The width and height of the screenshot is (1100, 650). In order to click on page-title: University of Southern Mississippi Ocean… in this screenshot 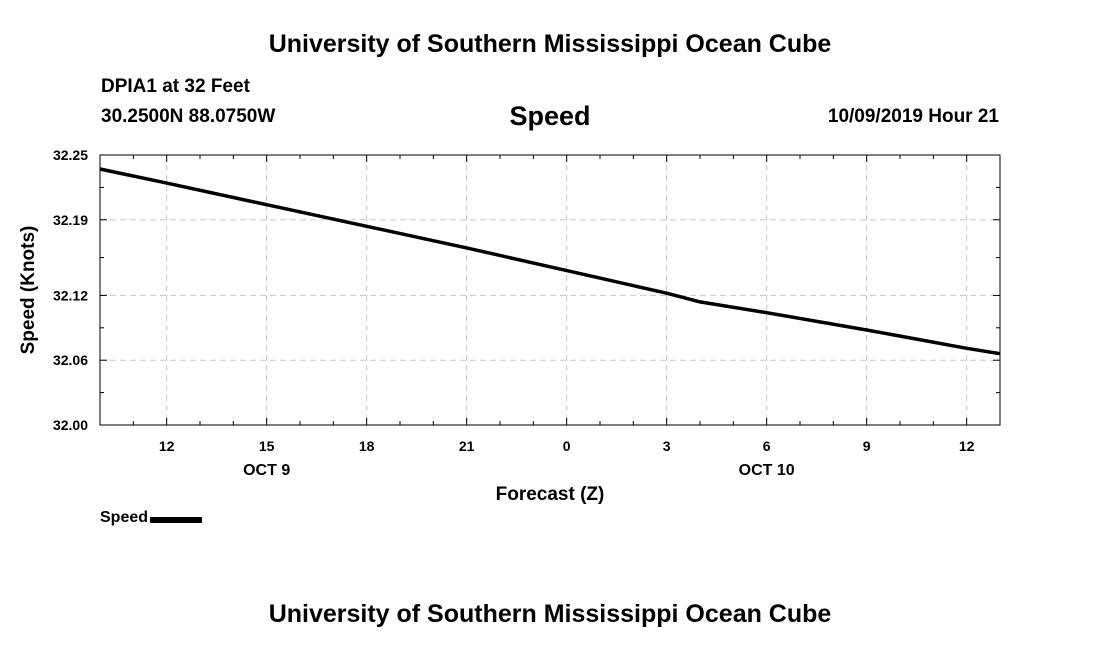, I will do `click(550, 44)`.